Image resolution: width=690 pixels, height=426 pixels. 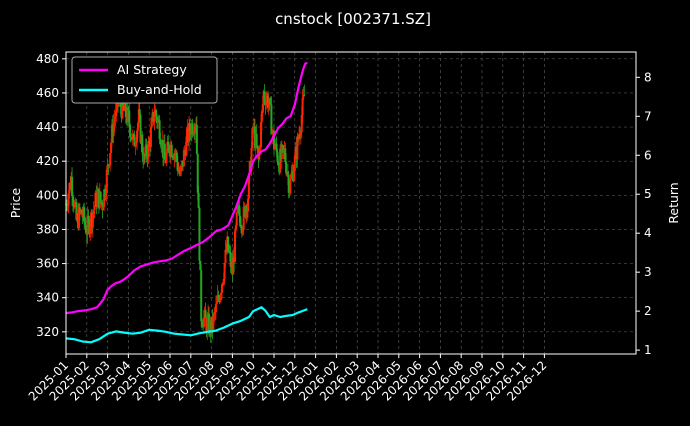 What do you see at coordinates (47, 59) in the screenshot?
I see `y-tick-label-left: 480` at bounding box center [47, 59].